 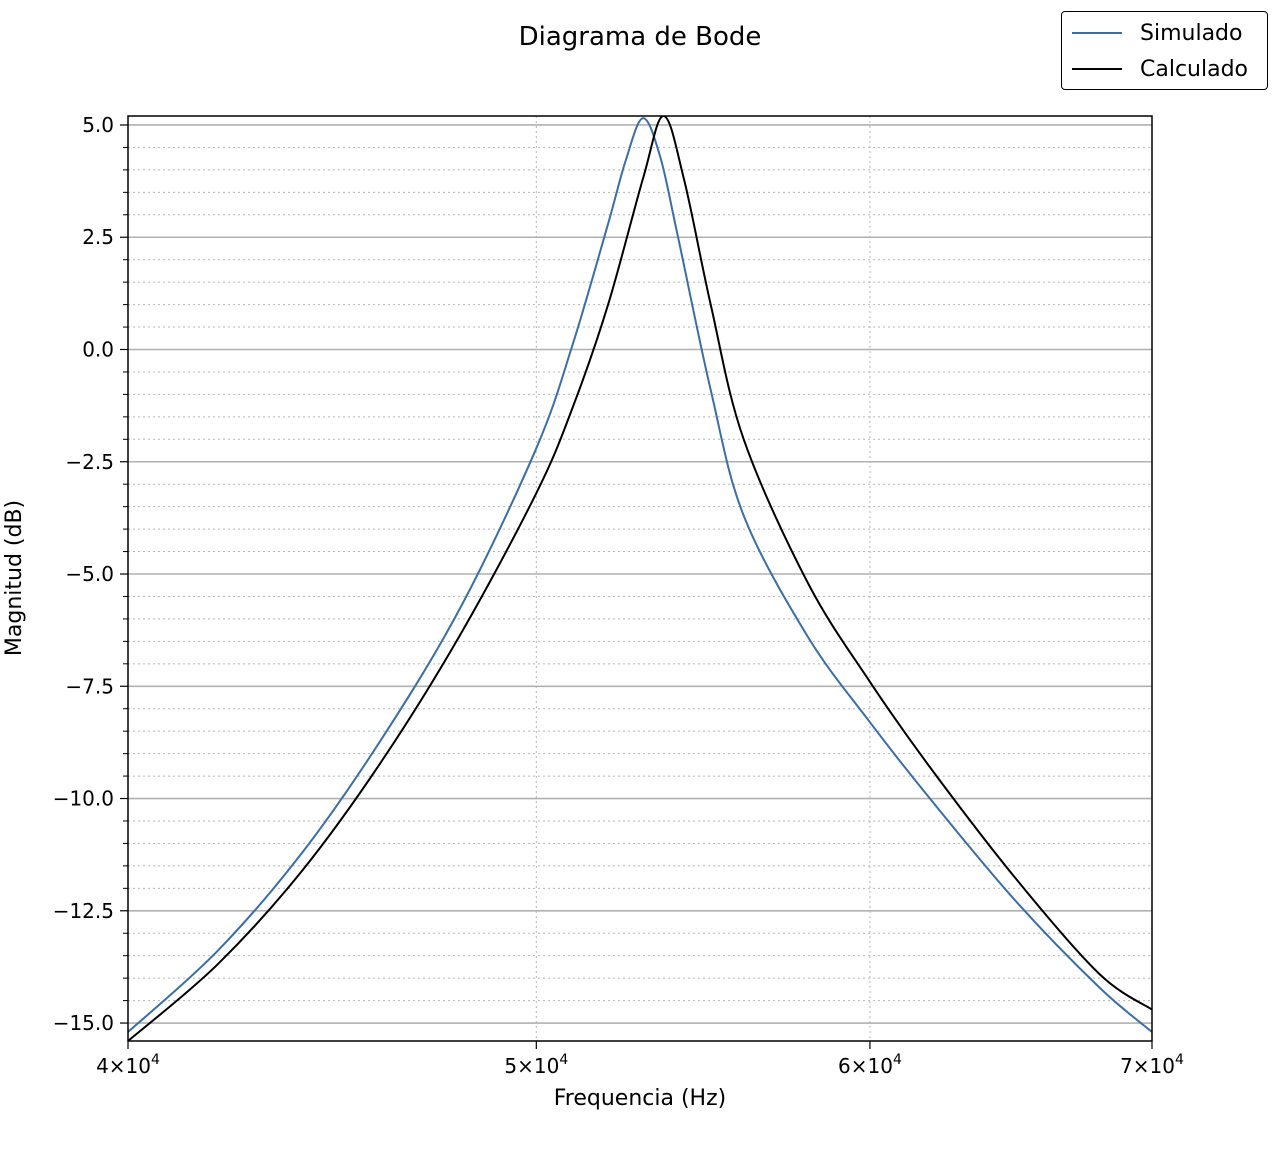 I want to click on legend-label-calculado: Calculado, so click(x=1194, y=69).